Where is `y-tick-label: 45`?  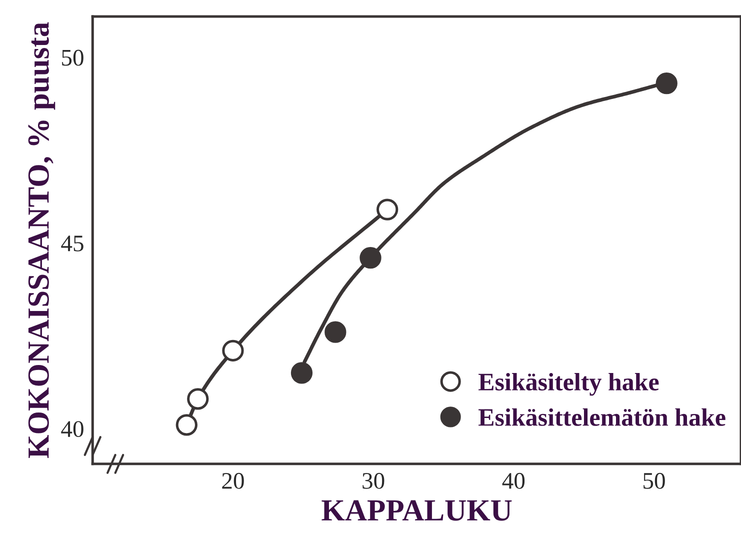 y-tick-label: 45 is located at coordinates (72, 244).